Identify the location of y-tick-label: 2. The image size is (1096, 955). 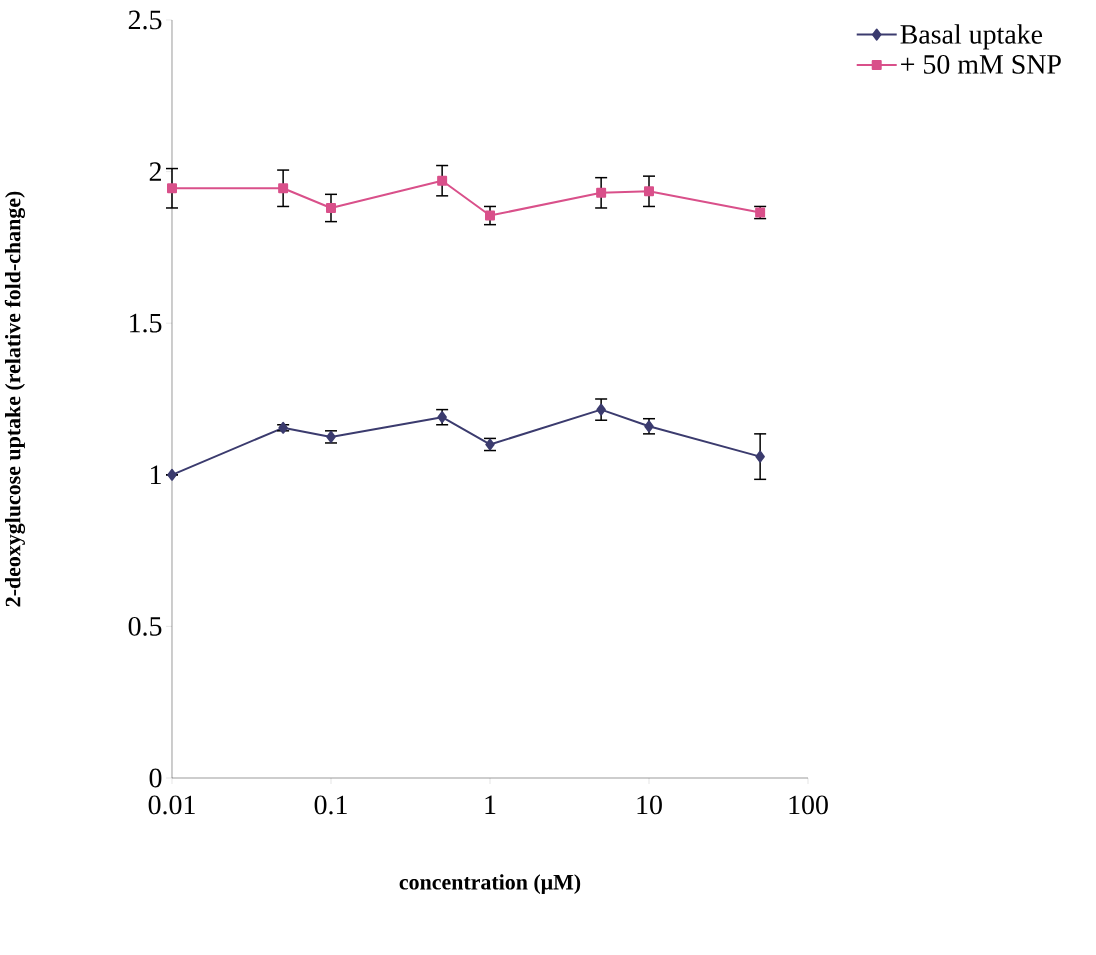
(155, 171).